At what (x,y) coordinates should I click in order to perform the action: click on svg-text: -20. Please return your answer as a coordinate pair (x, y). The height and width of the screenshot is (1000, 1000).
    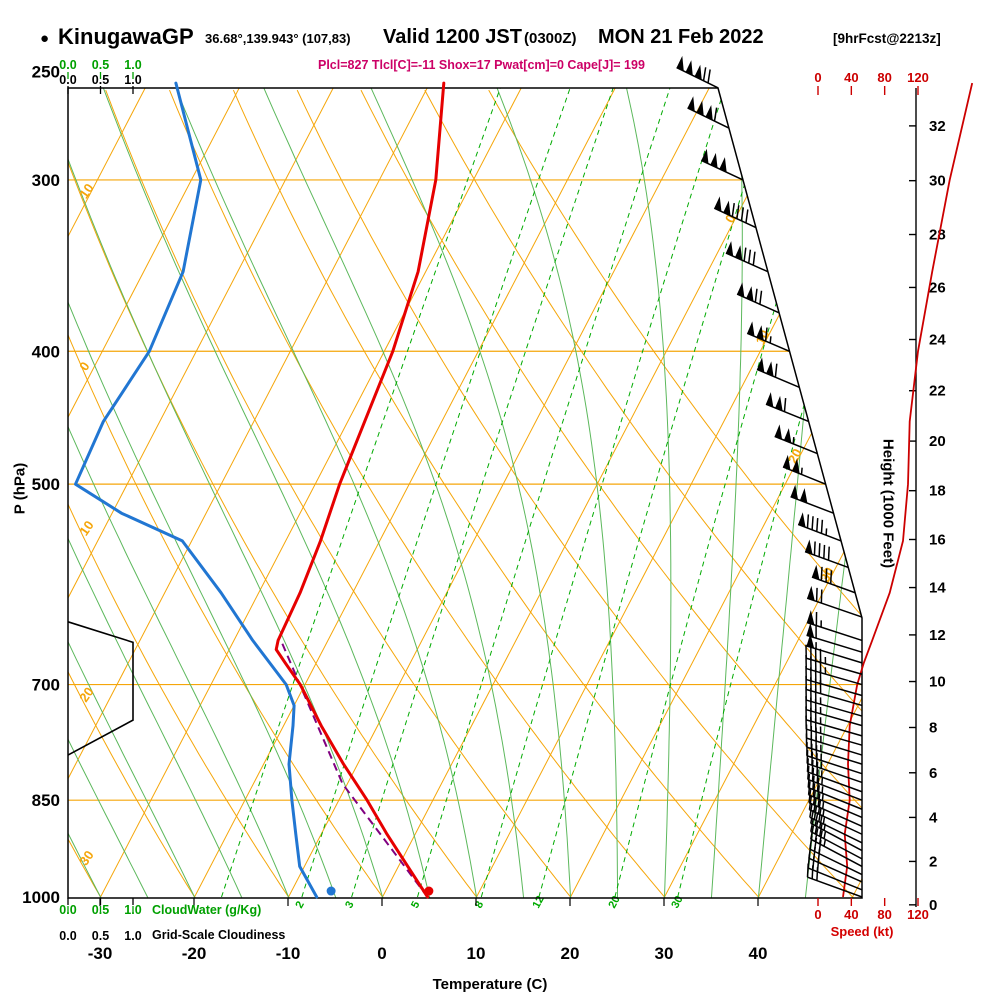
    Looking at the image, I should click on (194, 953).